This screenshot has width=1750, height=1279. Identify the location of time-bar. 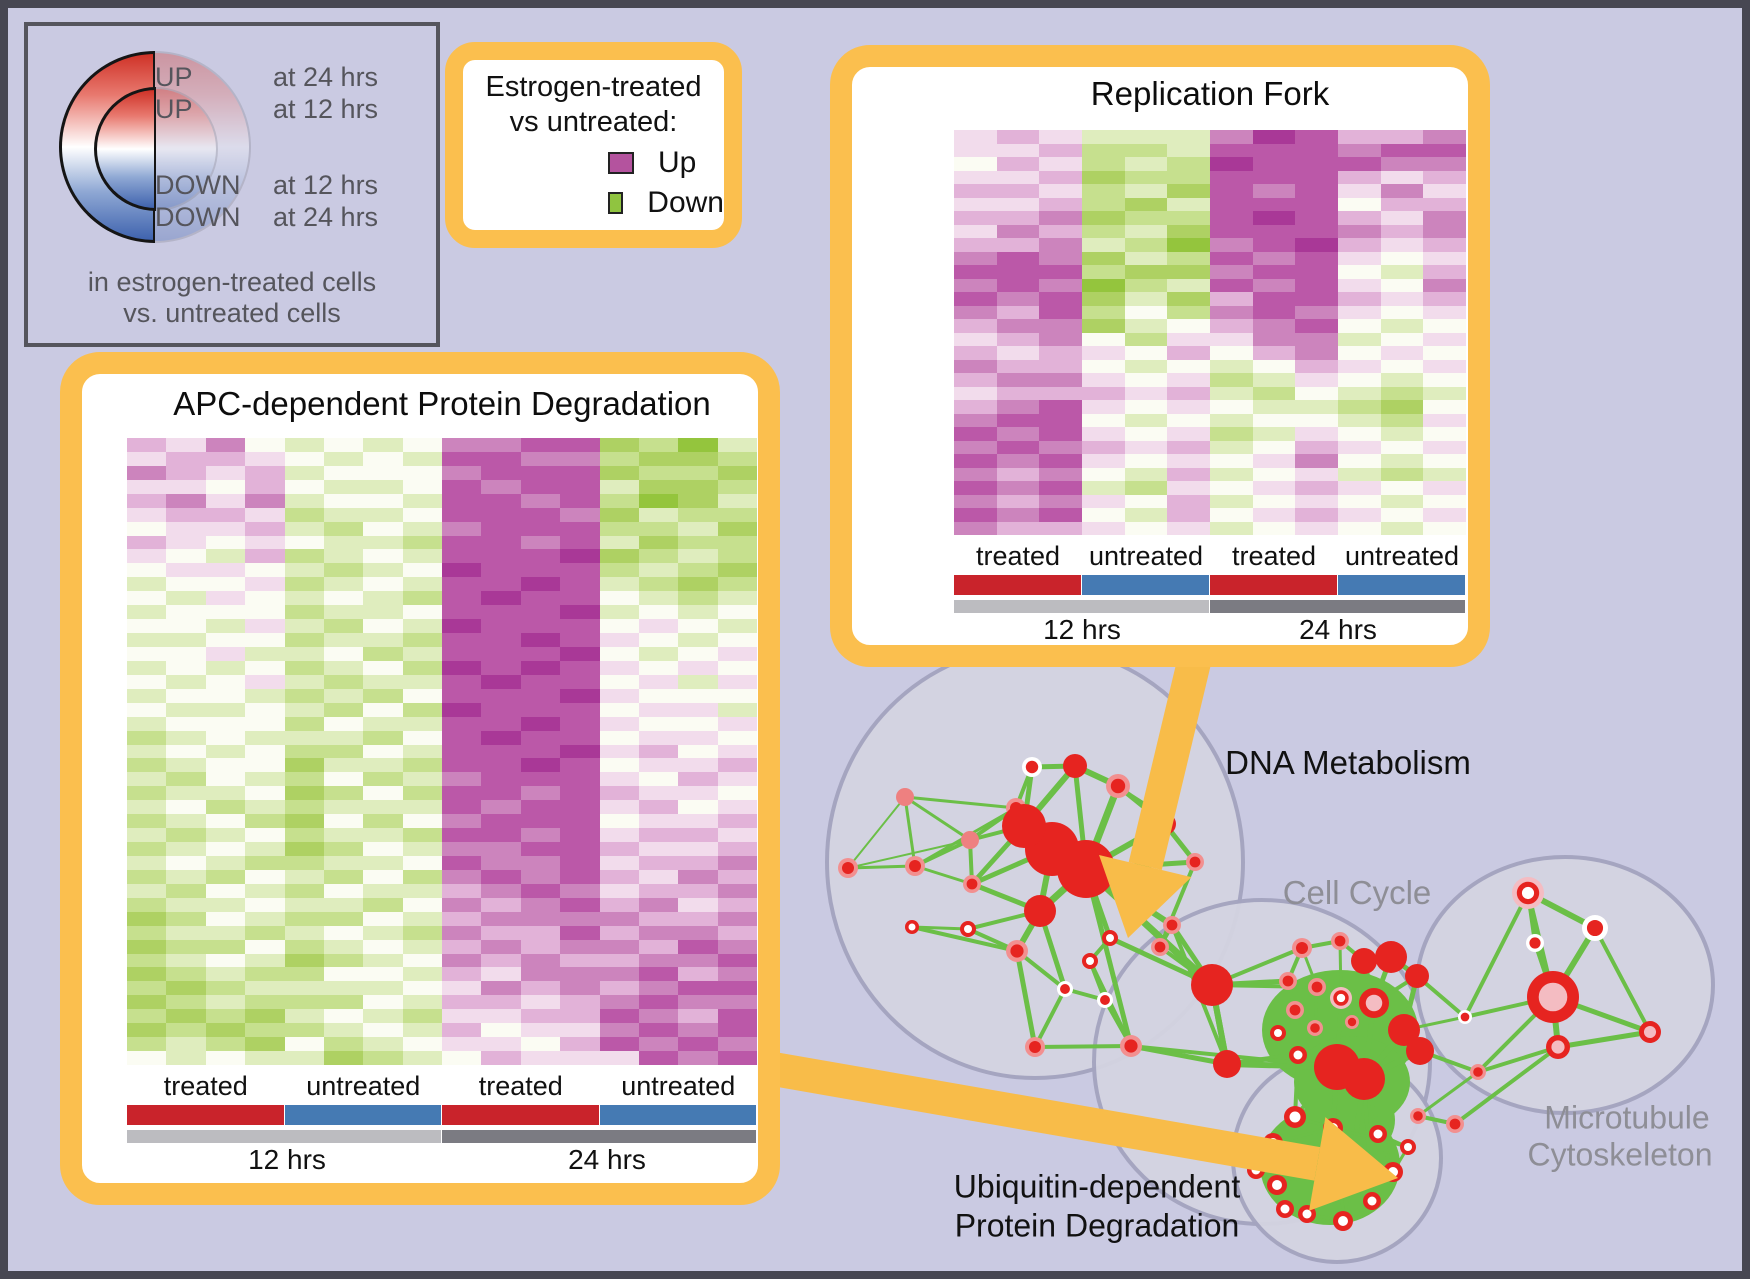
(1337, 606).